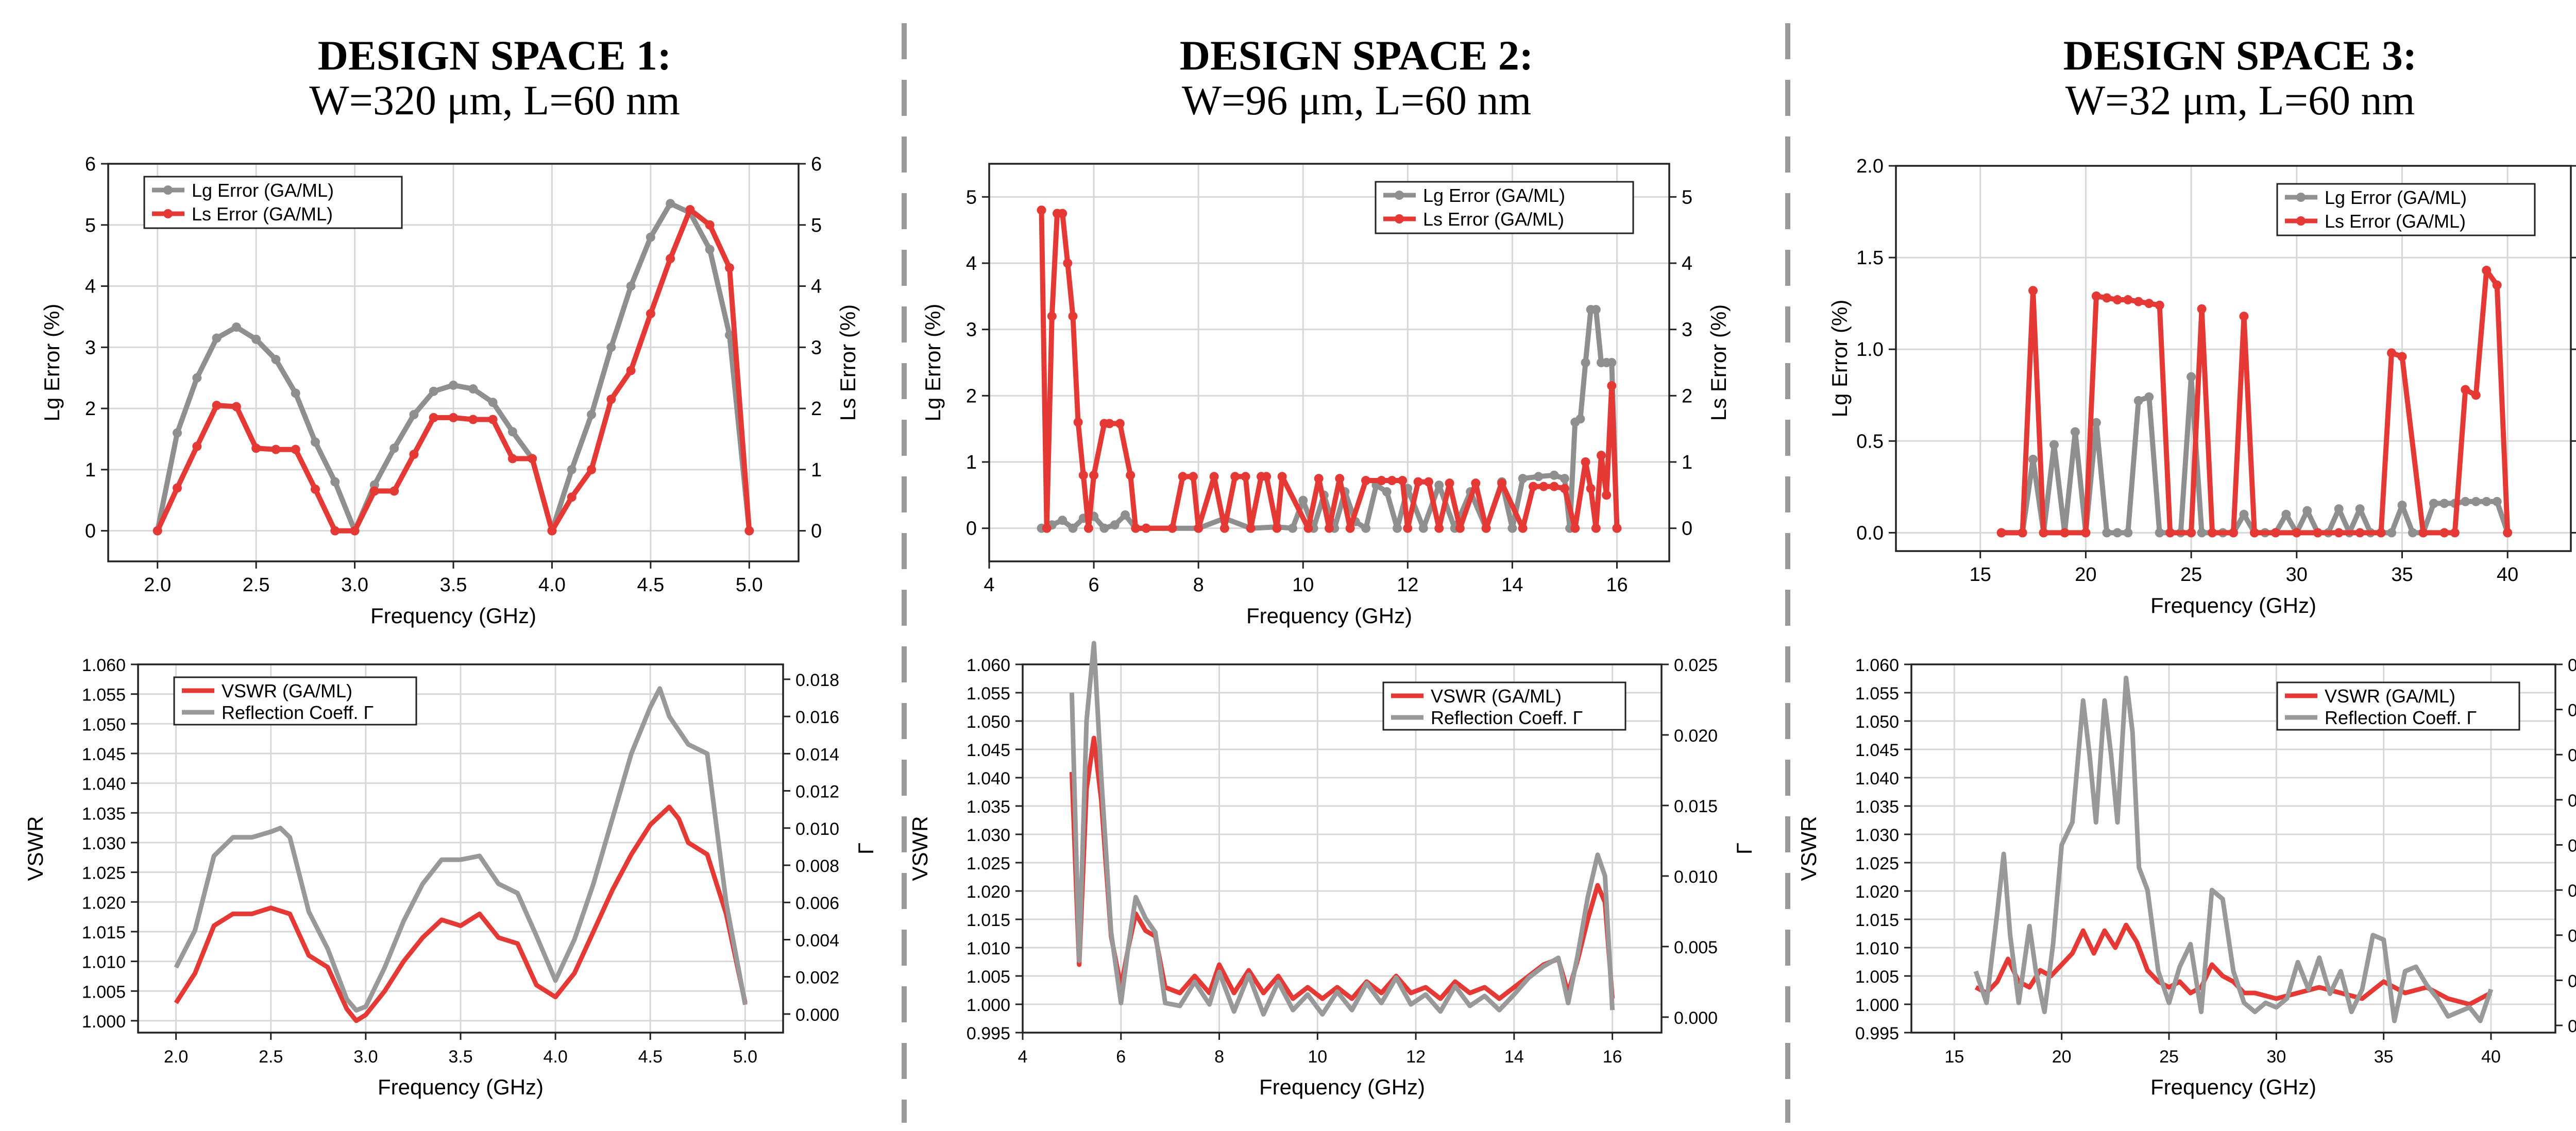 The height and width of the screenshot is (1131, 2576). What do you see at coordinates (988, 694) in the screenshot?
I see `y-tick-label: 1.055` at bounding box center [988, 694].